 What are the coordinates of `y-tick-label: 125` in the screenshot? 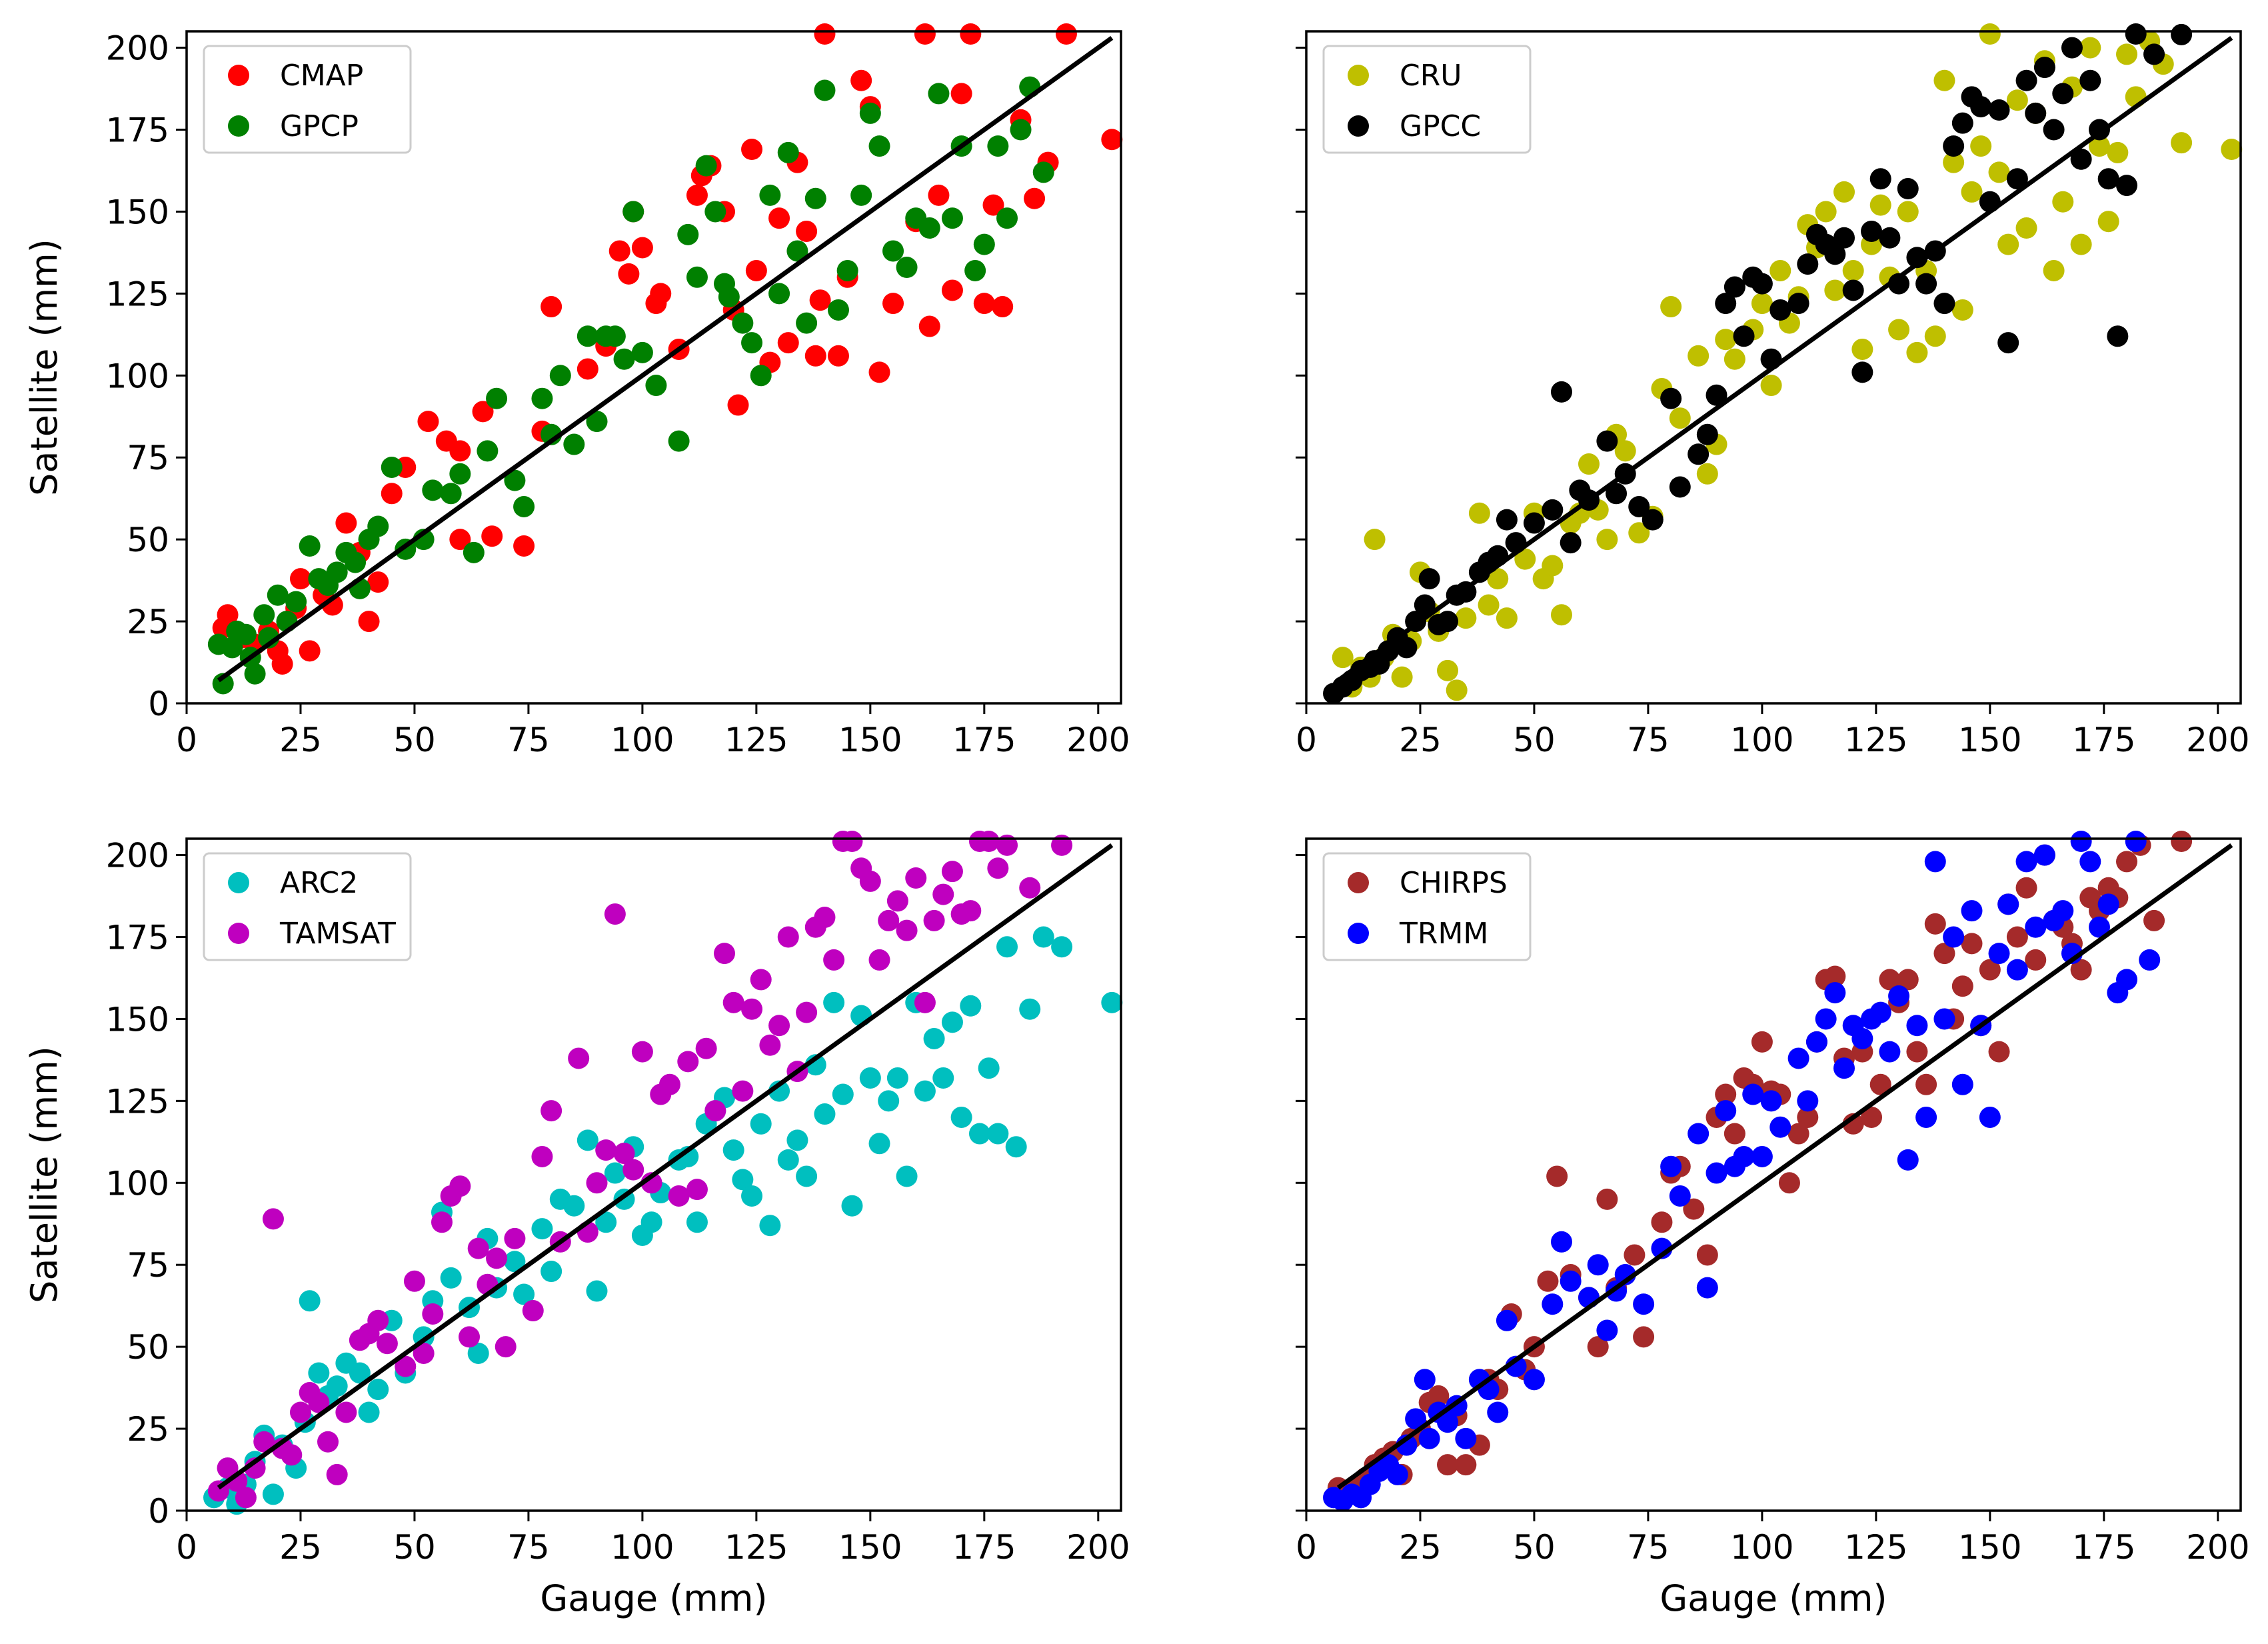 It's located at (137, 294).